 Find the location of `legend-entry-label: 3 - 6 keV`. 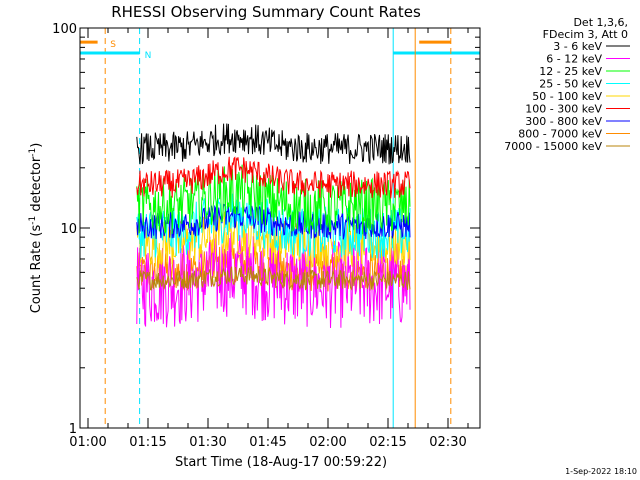

legend-entry-label: 3 - 6 keV is located at coordinates (577, 46).